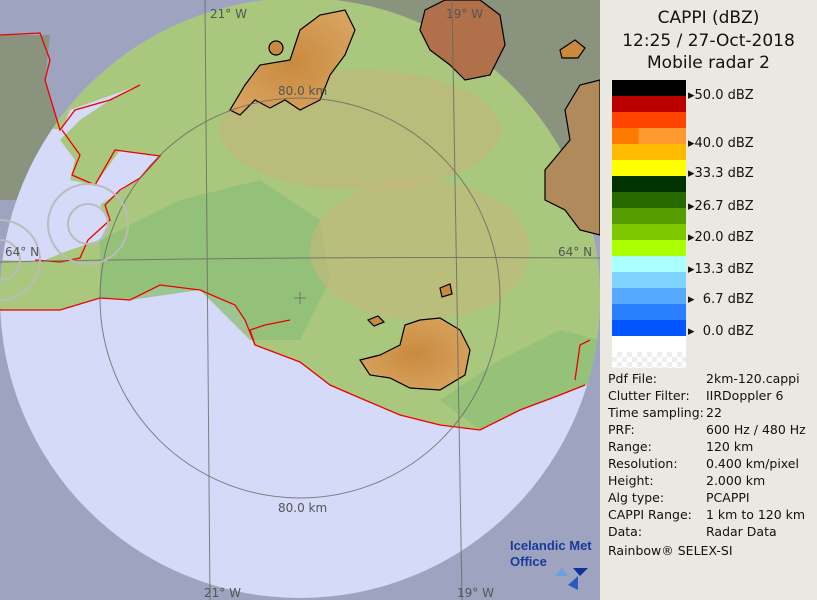 This screenshot has height=600, width=817. Describe the element at coordinates (752, 463) in the screenshot. I see `info-value: 0.400 km/pixel` at that location.